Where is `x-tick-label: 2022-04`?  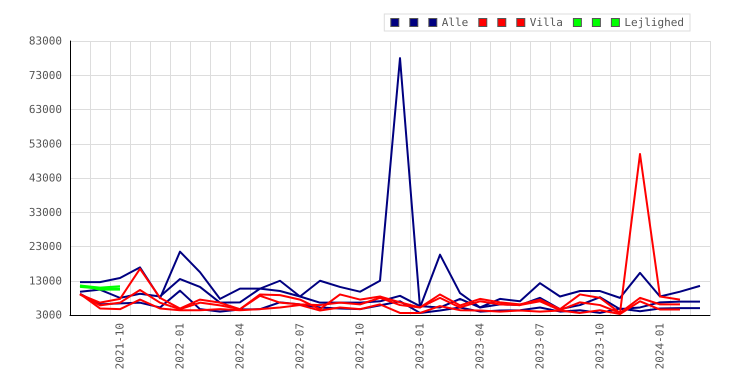
x-tick-label: 2022-04 is located at coordinates (240, 346).